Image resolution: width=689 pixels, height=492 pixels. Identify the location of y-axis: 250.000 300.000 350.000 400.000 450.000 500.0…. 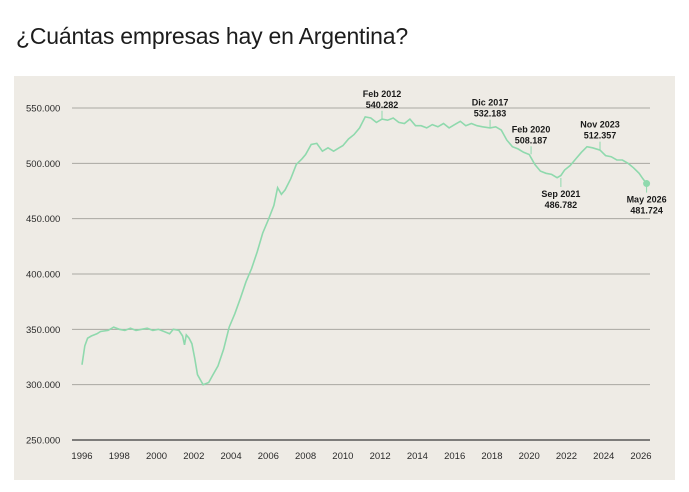
(43, 275).